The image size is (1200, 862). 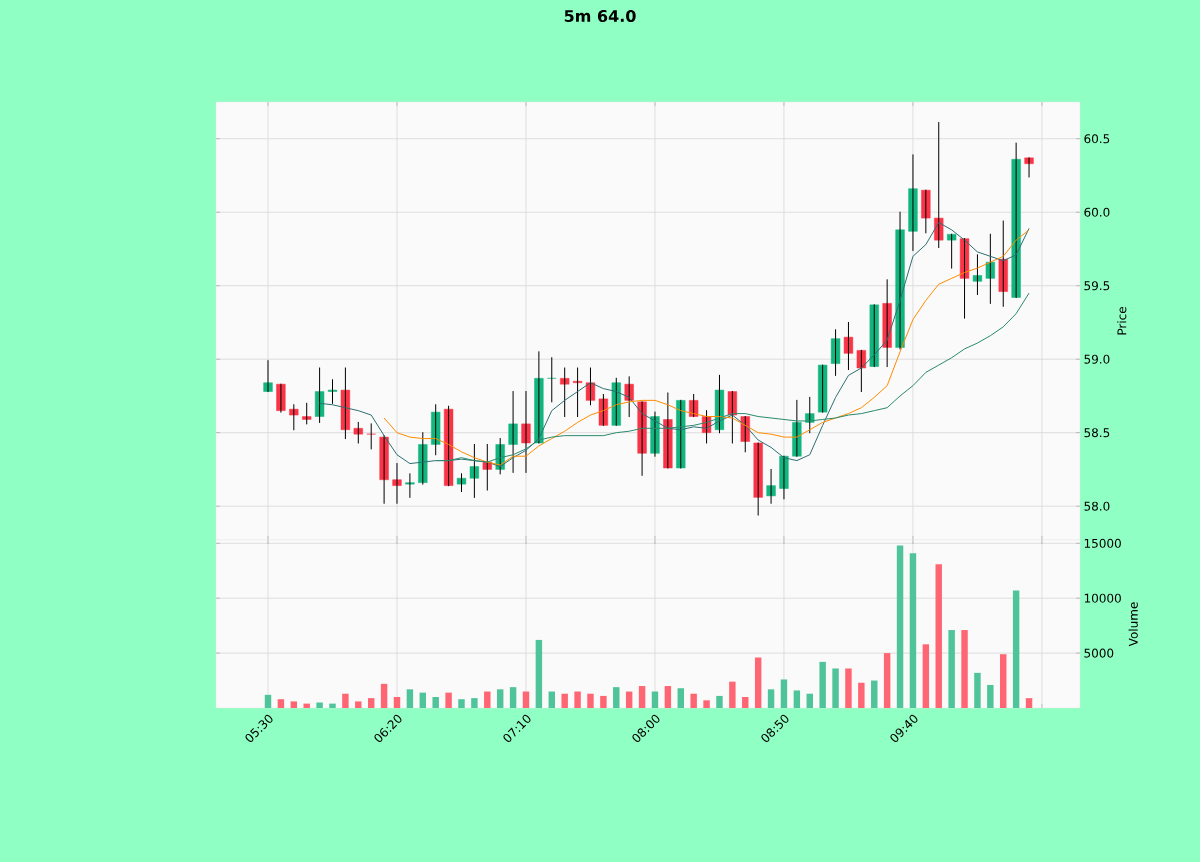 I want to click on y-tick-label: 58.0, so click(x=1097, y=506).